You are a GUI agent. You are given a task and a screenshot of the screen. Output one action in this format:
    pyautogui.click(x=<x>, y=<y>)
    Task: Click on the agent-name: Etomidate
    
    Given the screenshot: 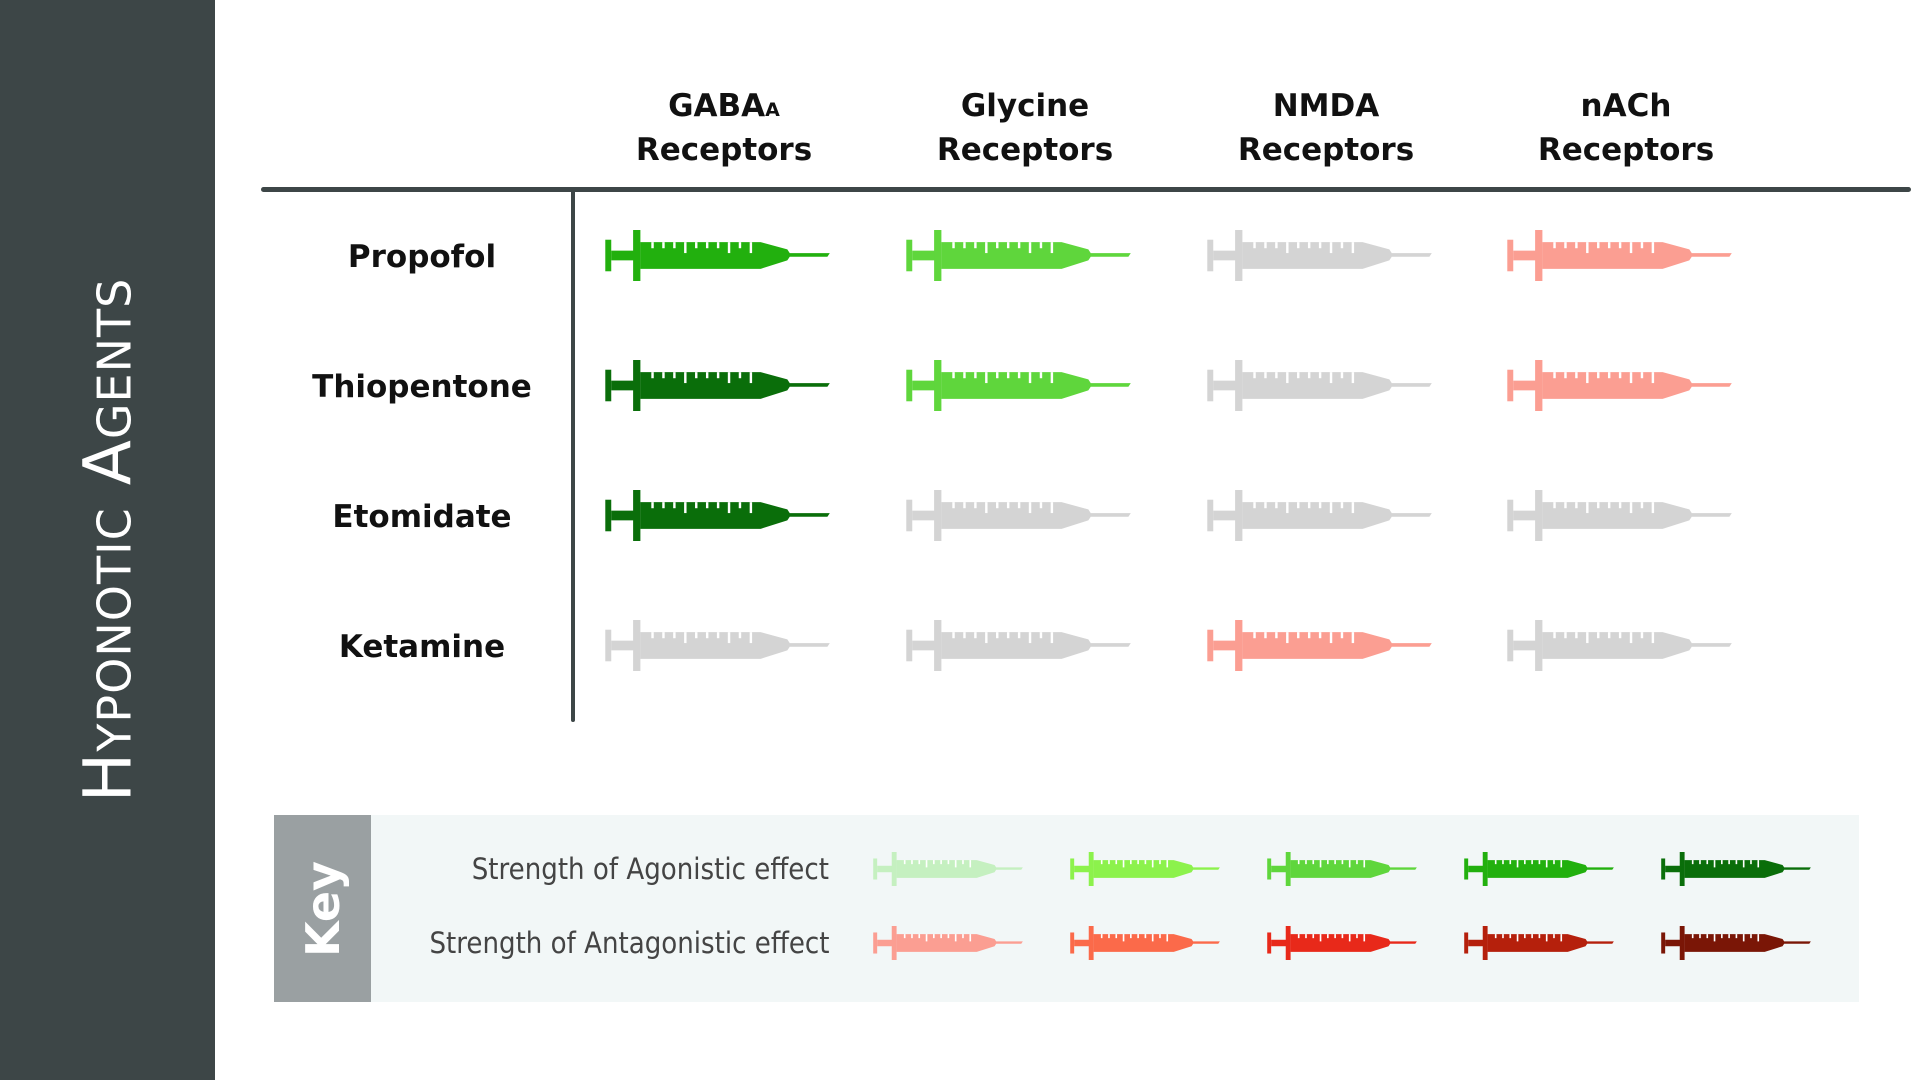 What is the action you would take?
    pyautogui.click(x=422, y=517)
    